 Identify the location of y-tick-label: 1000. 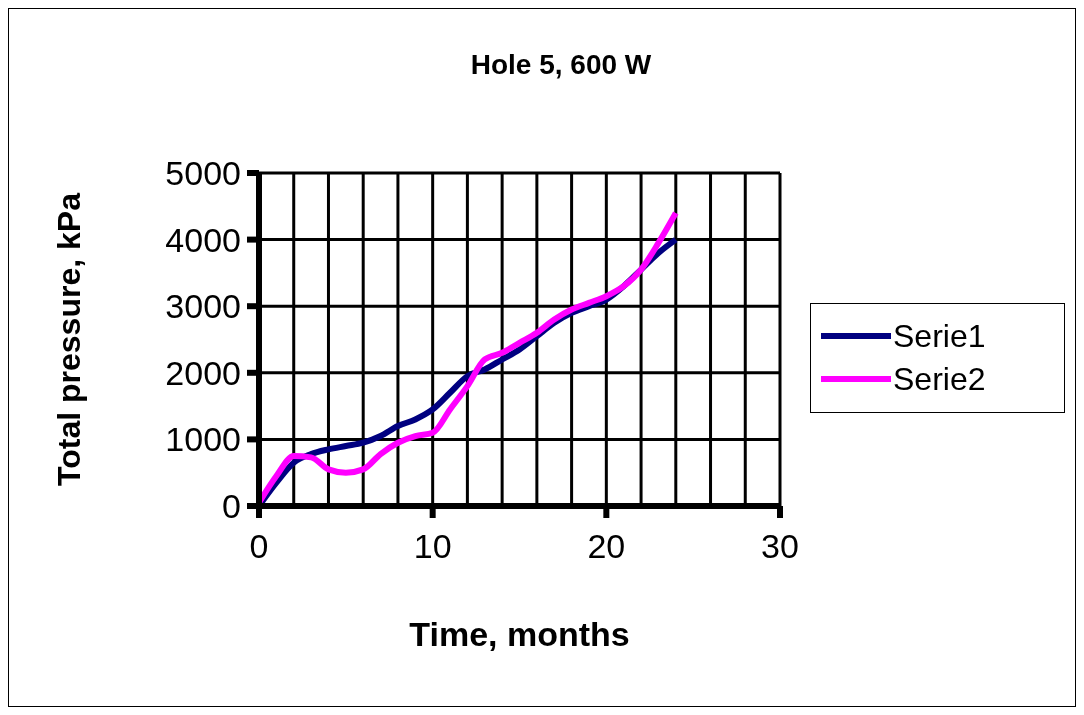
(203, 439).